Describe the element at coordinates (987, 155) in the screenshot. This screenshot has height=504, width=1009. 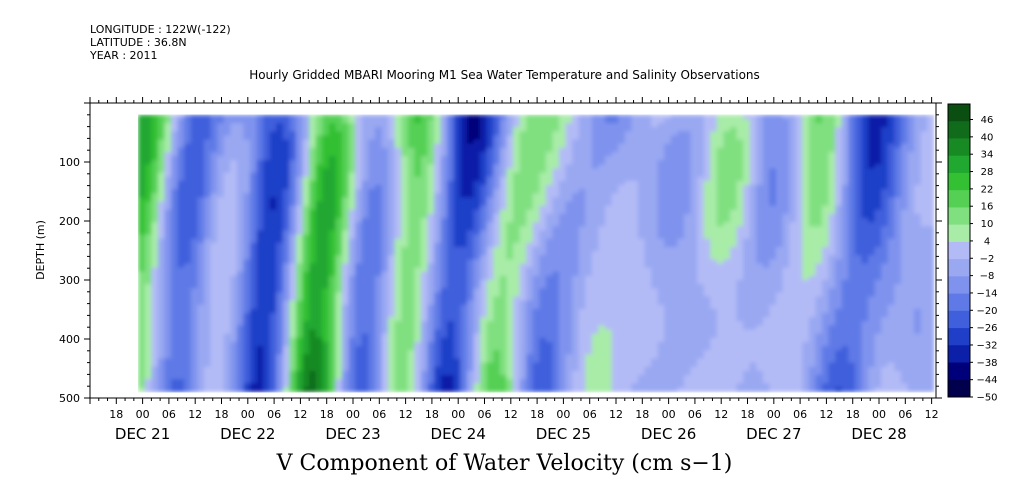
I see `colorbar-label: 34` at that location.